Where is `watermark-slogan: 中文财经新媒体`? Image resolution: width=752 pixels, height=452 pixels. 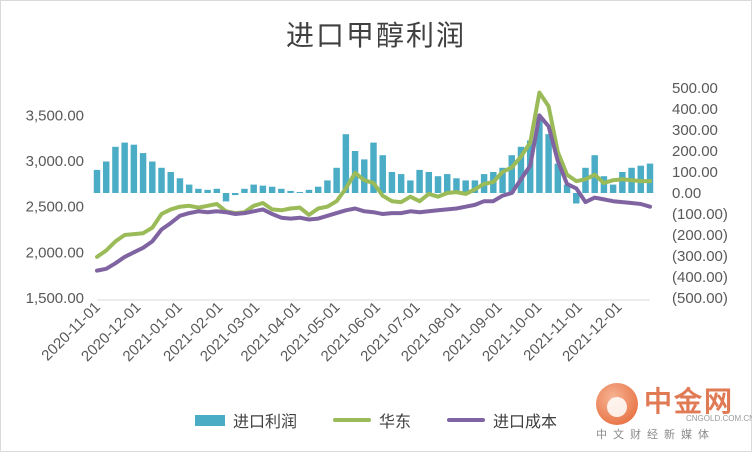
watermark-slogan: 中文财经新媒体 is located at coordinates (655, 434).